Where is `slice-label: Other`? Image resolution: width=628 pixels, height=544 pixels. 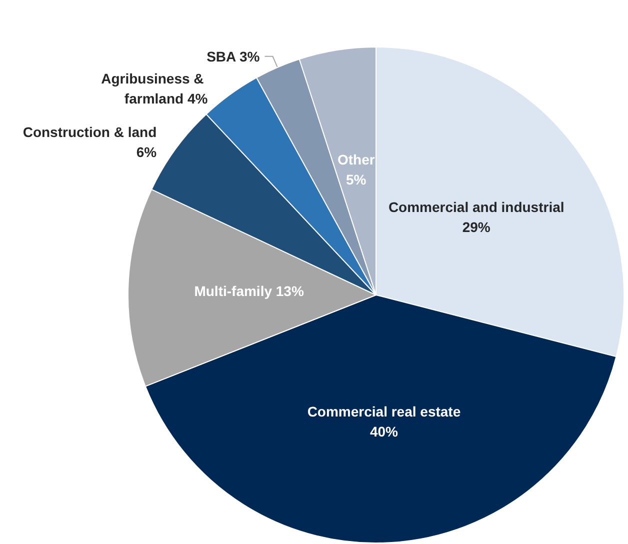 slice-label: Other is located at coordinates (356, 160).